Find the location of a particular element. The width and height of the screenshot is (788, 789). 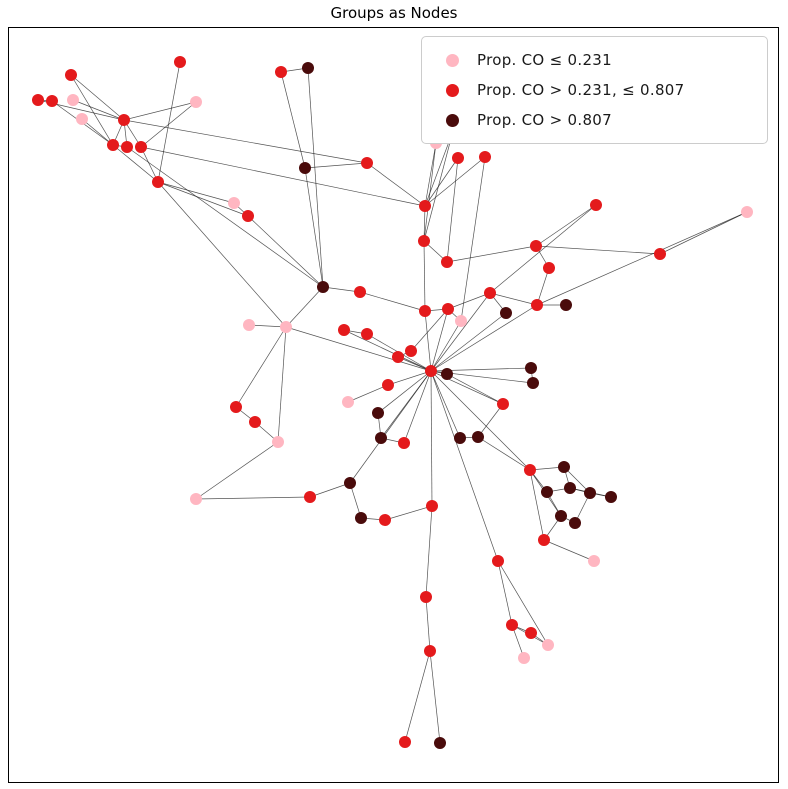

legend-item-low: Prop. CO ≤ 0.231 is located at coordinates (594, 60).